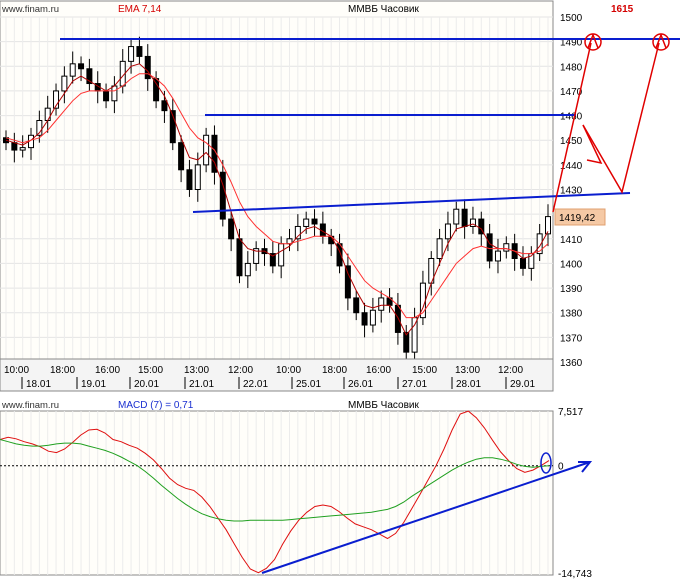  What do you see at coordinates (308, 384) in the screenshot?
I see `date-label: 25.01` at bounding box center [308, 384].